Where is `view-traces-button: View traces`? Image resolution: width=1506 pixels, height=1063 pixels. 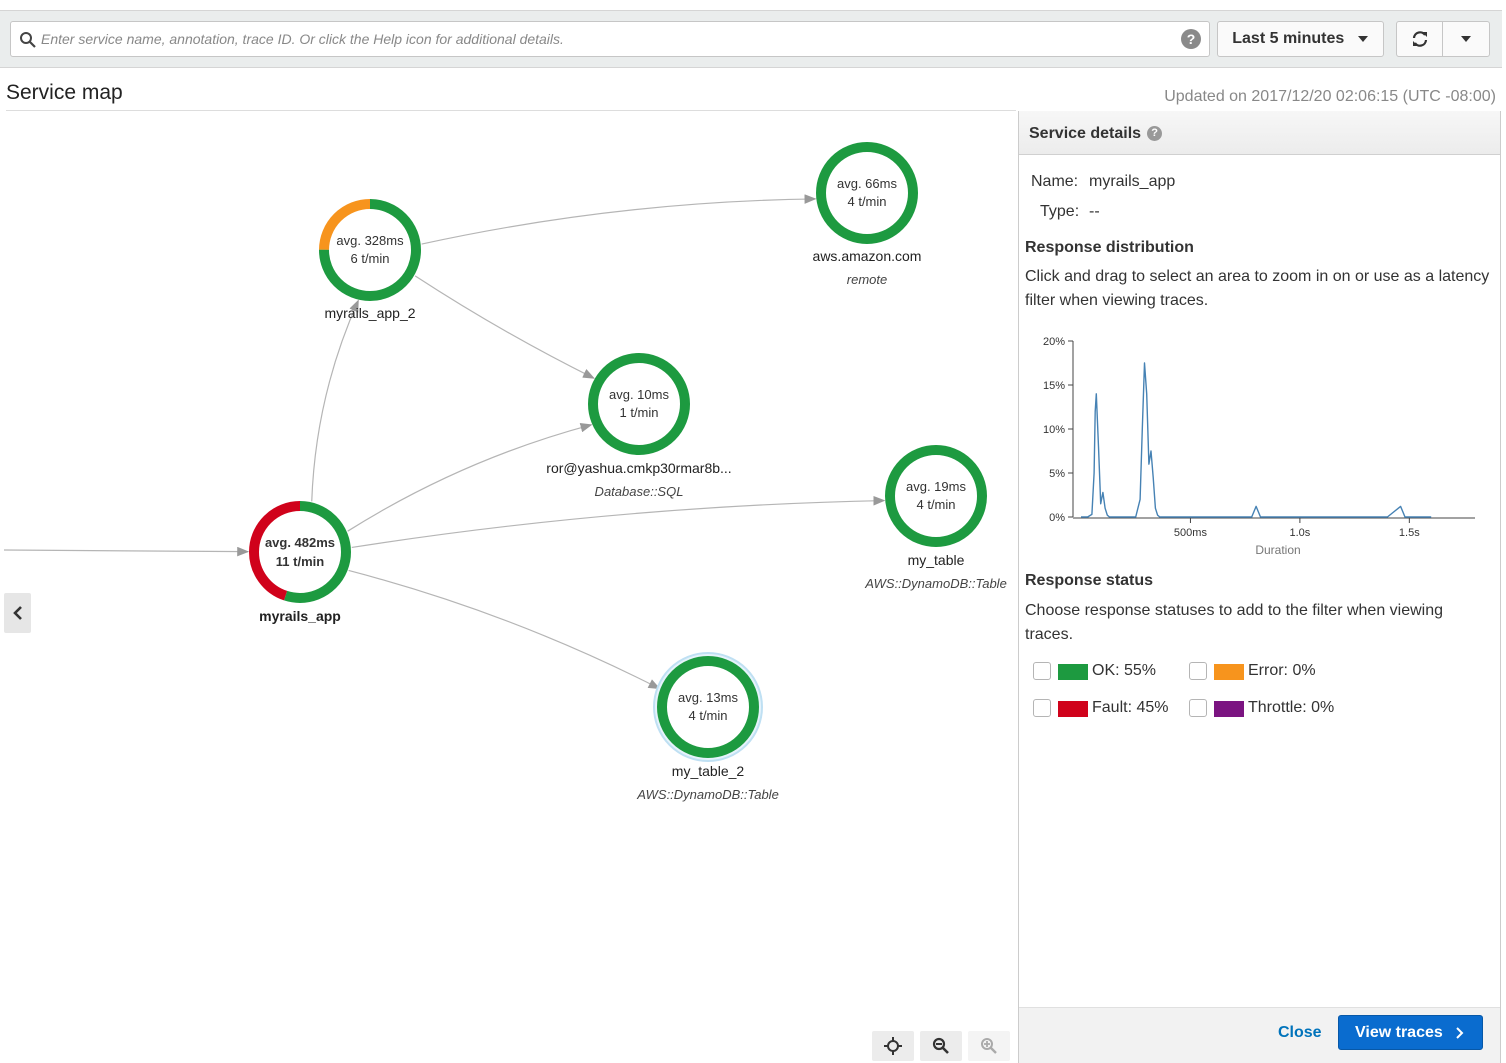
view-traces-button: View traces is located at coordinates (1410, 1032).